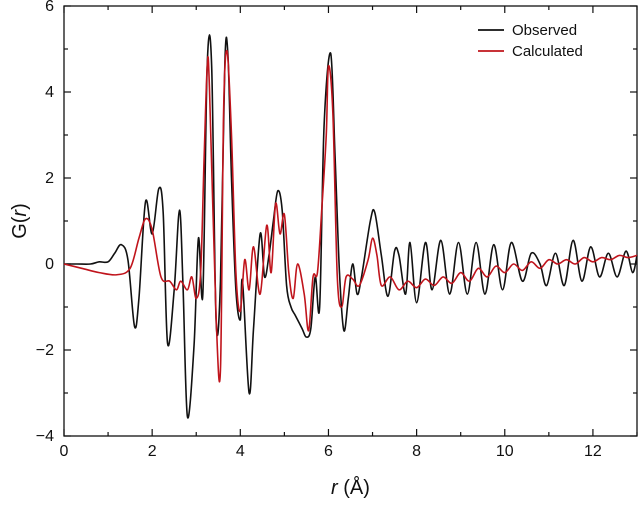 The height and width of the screenshot is (506, 640). Describe the element at coordinates (547, 51) in the screenshot. I see `legend-label-calculated: Calculated` at that location.